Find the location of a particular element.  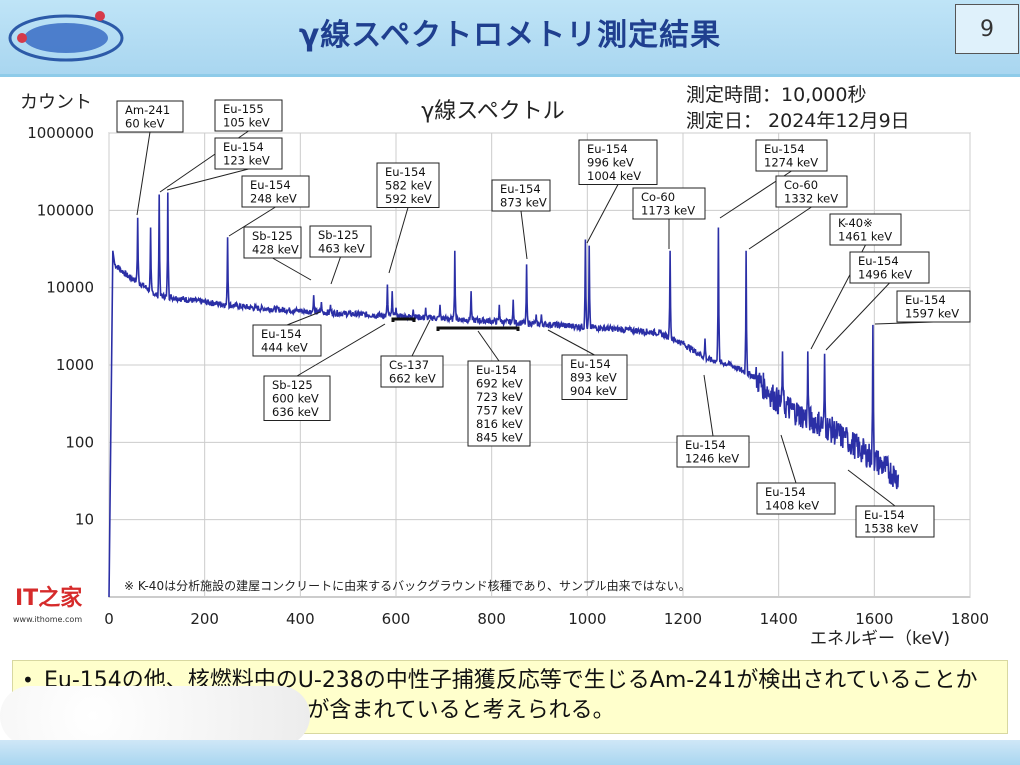

annotation-label: 1597 keV is located at coordinates (932, 314).